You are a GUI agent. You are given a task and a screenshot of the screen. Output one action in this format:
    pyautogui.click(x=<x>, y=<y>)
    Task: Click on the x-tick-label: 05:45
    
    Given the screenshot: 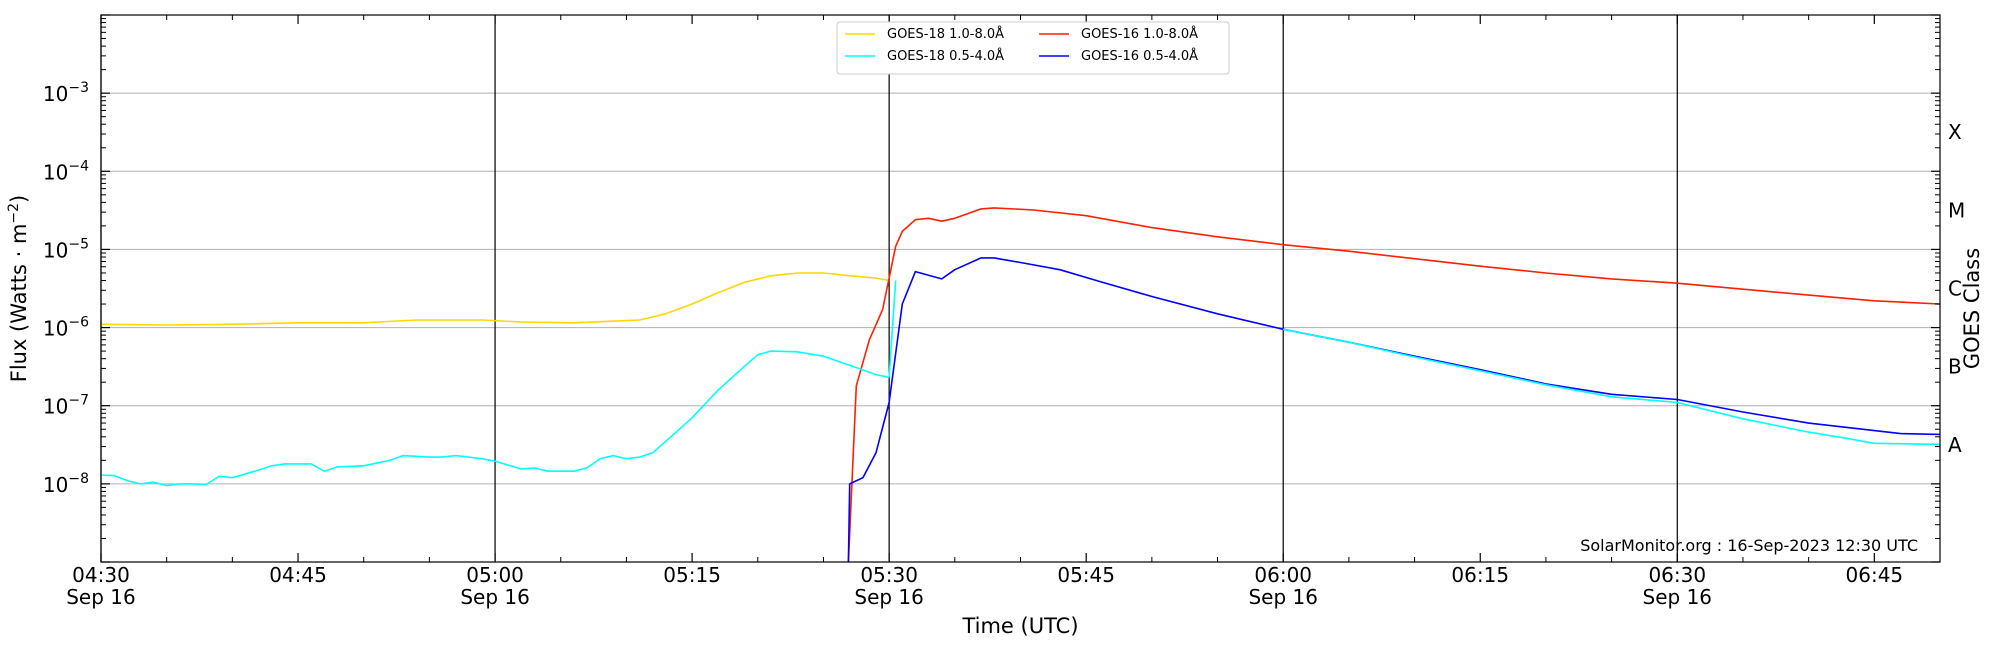 What is the action you would take?
    pyautogui.click(x=1086, y=575)
    